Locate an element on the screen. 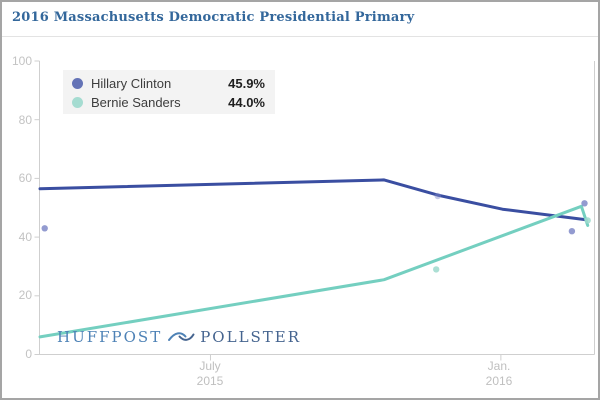  x-tick-label: July 2015 is located at coordinates (210, 374).